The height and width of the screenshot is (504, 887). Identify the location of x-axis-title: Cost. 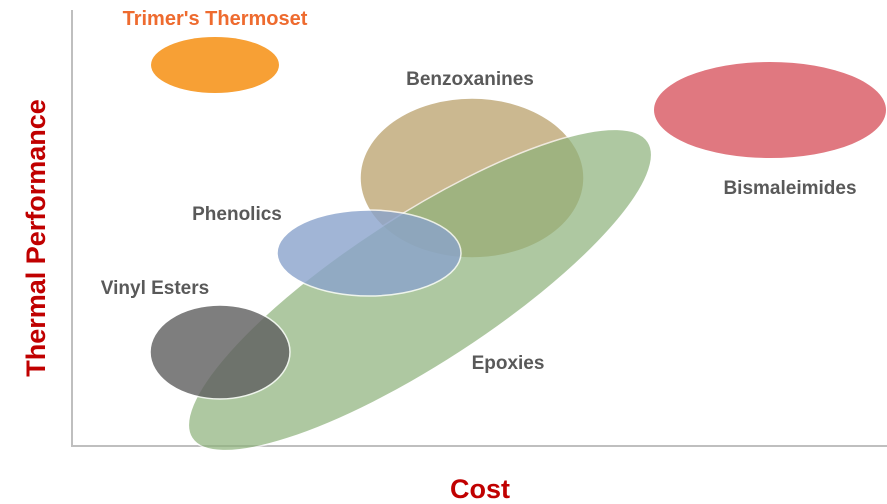
(480, 489).